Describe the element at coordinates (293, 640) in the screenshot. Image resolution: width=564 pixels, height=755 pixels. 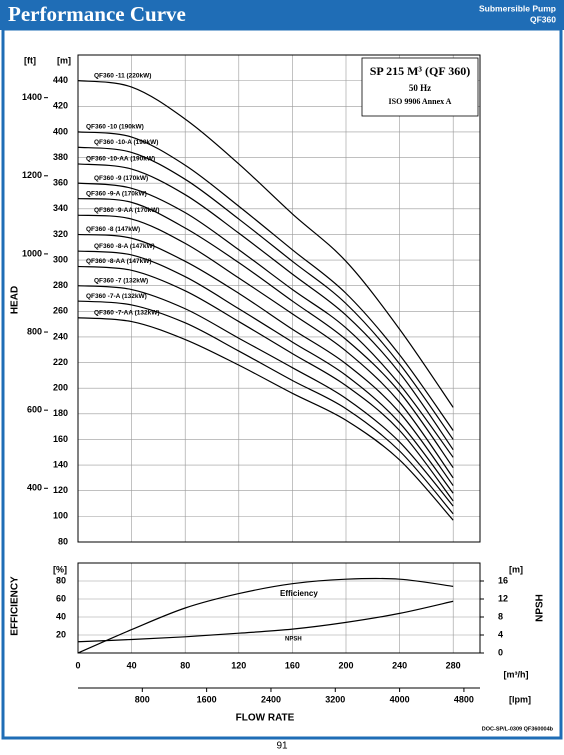
I see `series-label: NPSH` at that location.